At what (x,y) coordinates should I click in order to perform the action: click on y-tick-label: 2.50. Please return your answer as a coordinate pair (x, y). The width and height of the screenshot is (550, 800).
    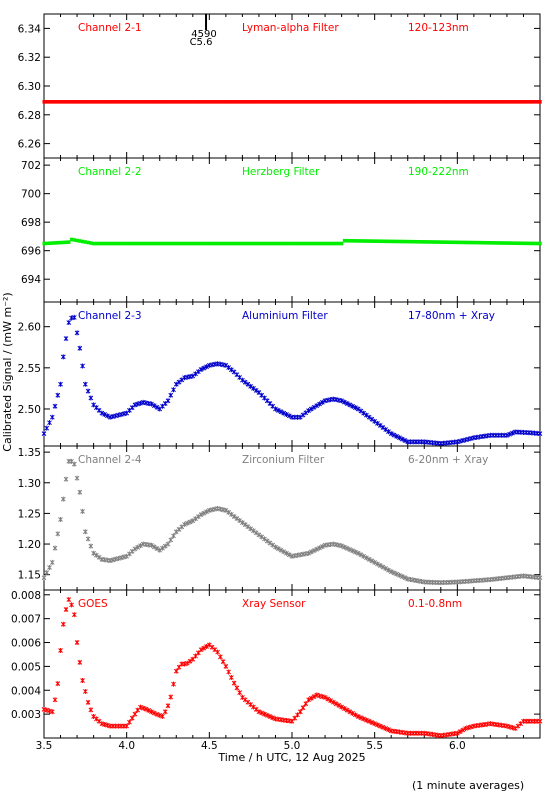
    Looking at the image, I should click on (29, 410).